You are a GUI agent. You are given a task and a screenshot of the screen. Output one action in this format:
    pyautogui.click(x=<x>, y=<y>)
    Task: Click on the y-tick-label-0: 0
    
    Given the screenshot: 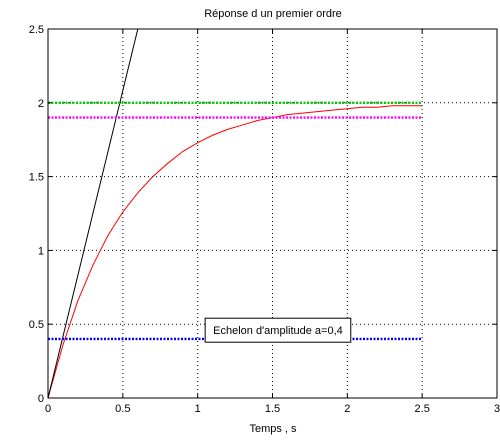 What is the action you would take?
    pyautogui.click(x=41, y=399)
    